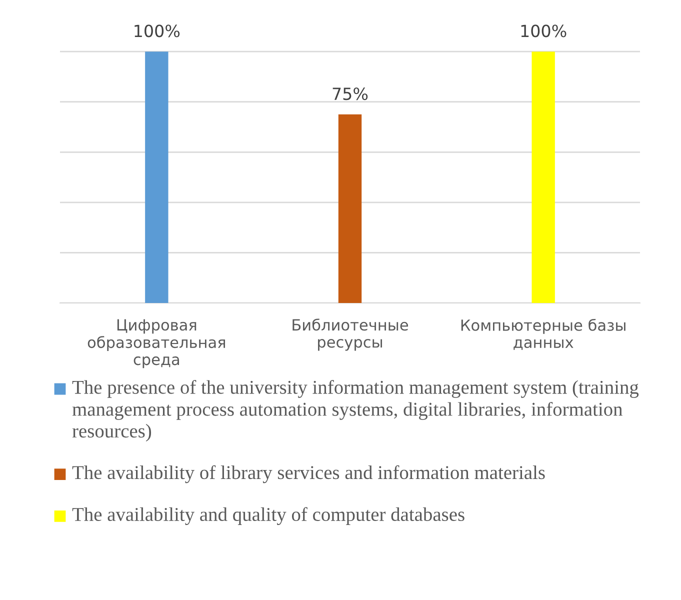 The image size is (681, 600). I want to click on x-tick-label: Компьютерные базы данных, so click(543, 334).